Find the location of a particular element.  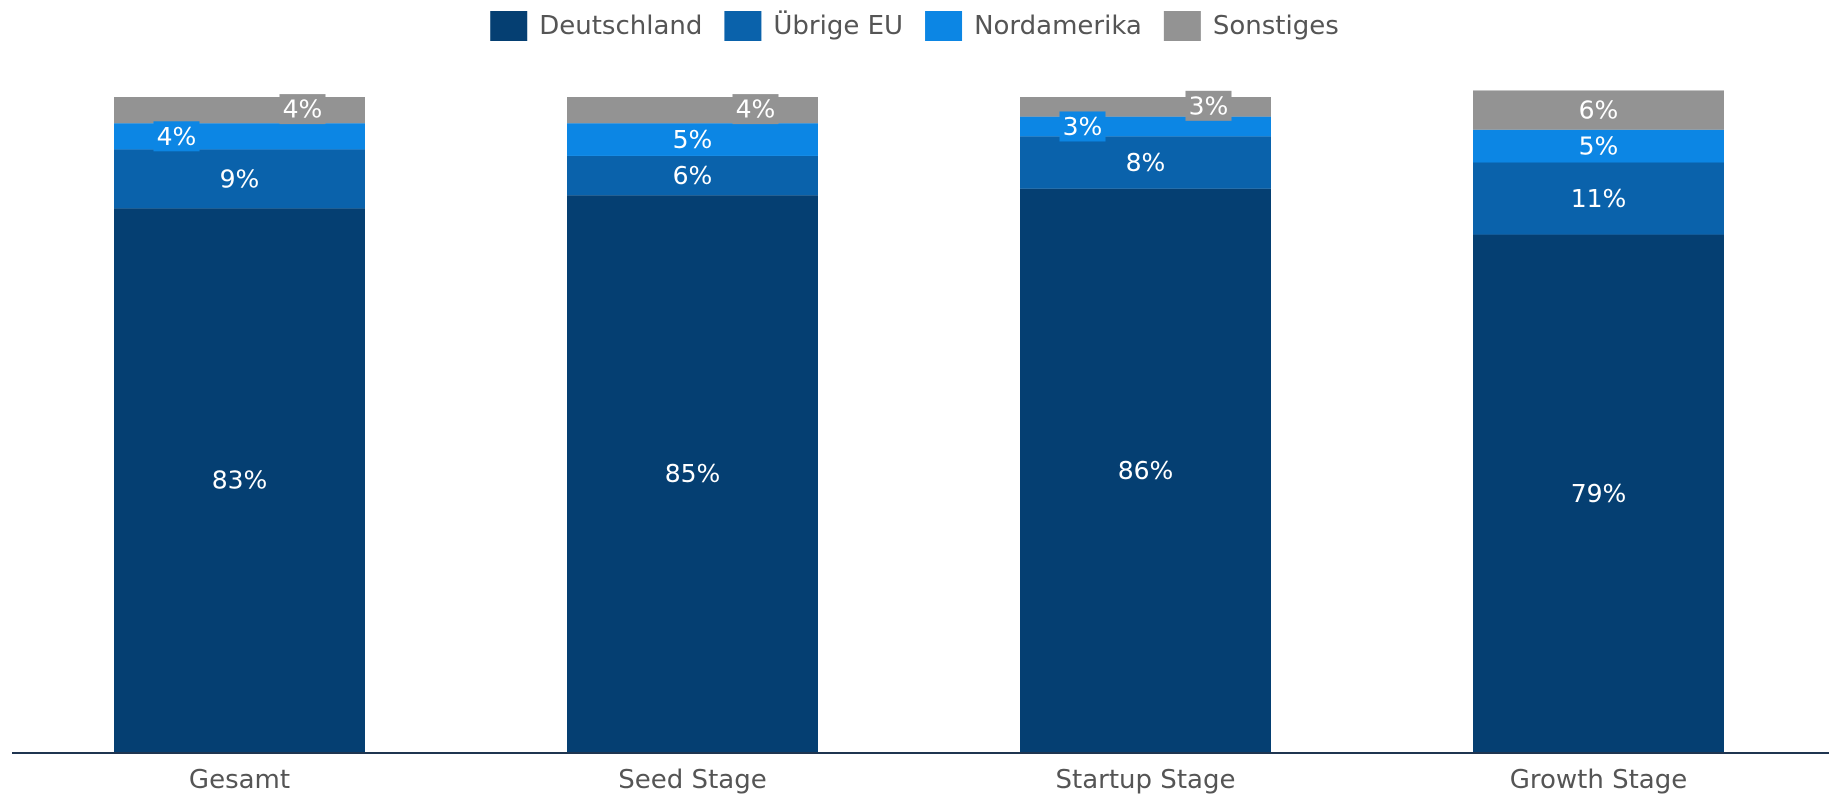

bar-startup-stage-deutschland is located at coordinates (1145, 470).